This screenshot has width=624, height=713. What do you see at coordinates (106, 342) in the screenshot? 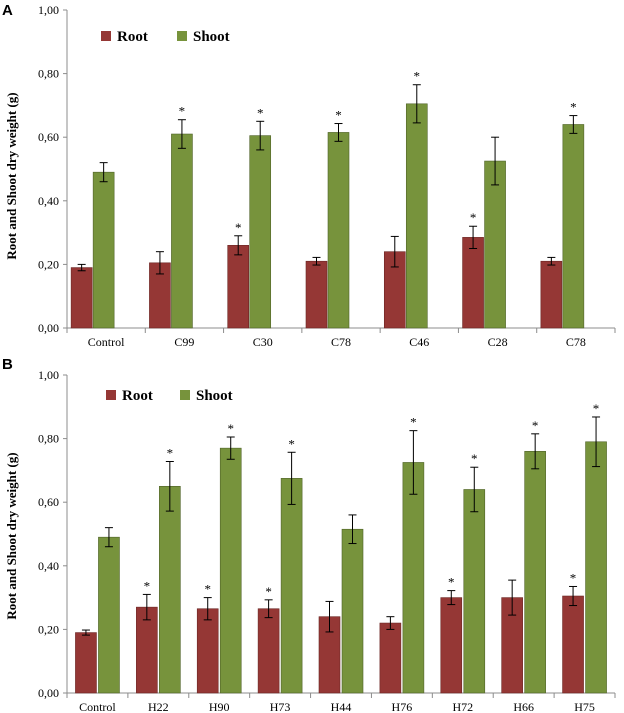
I see `panel-a-x-tick-label: Control` at bounding box center [106, 342].